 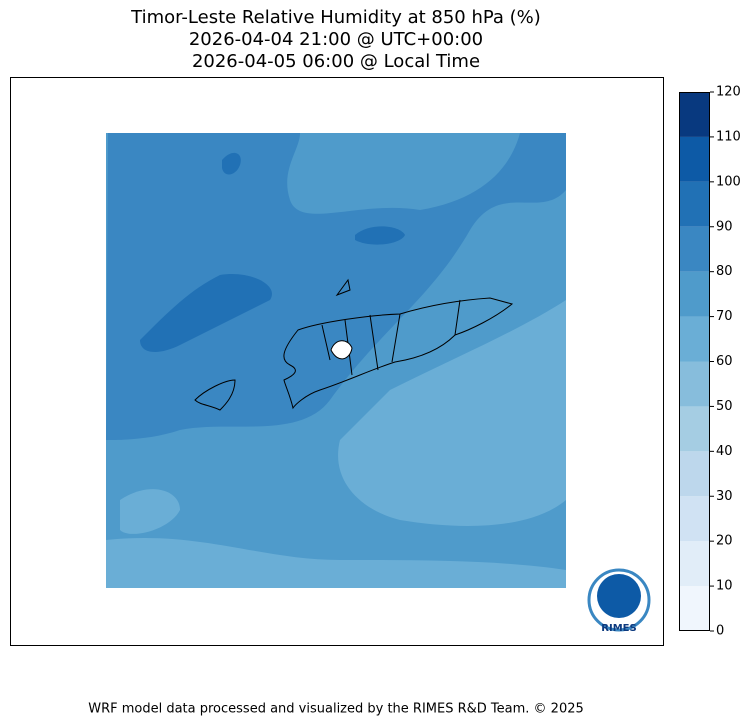 What do you see at coordinates (724, 316) in the screenshot?
I see `colorbar-tick-label: 70` at bounding box center [724, 316].